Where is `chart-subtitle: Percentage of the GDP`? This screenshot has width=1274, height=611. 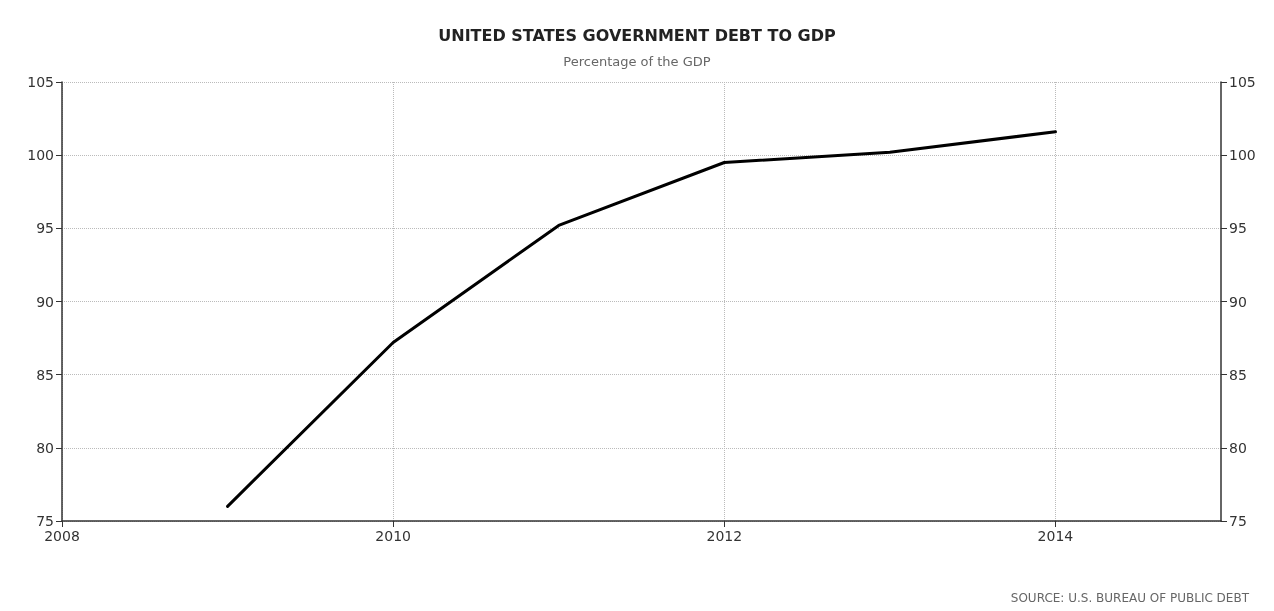
chart-subtitle: Percentage of the GDP is located at coordinates (637, 61).